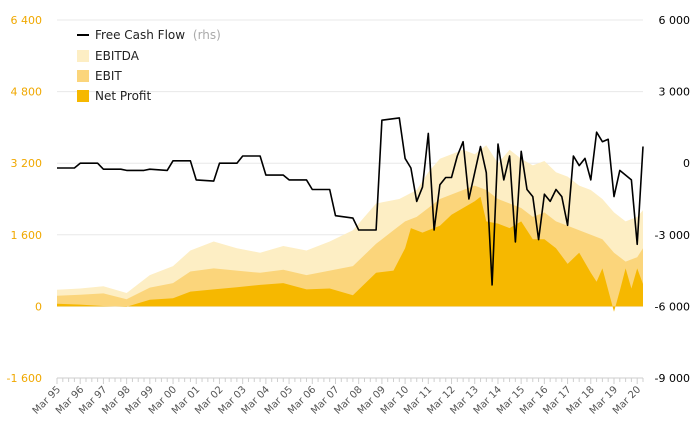 The image size is (700, 433). What do you see at coordinates (117, 56) in the screenshot?
I see `legend-ebitda-label: EBITDA` at bounding box center [117, 56].